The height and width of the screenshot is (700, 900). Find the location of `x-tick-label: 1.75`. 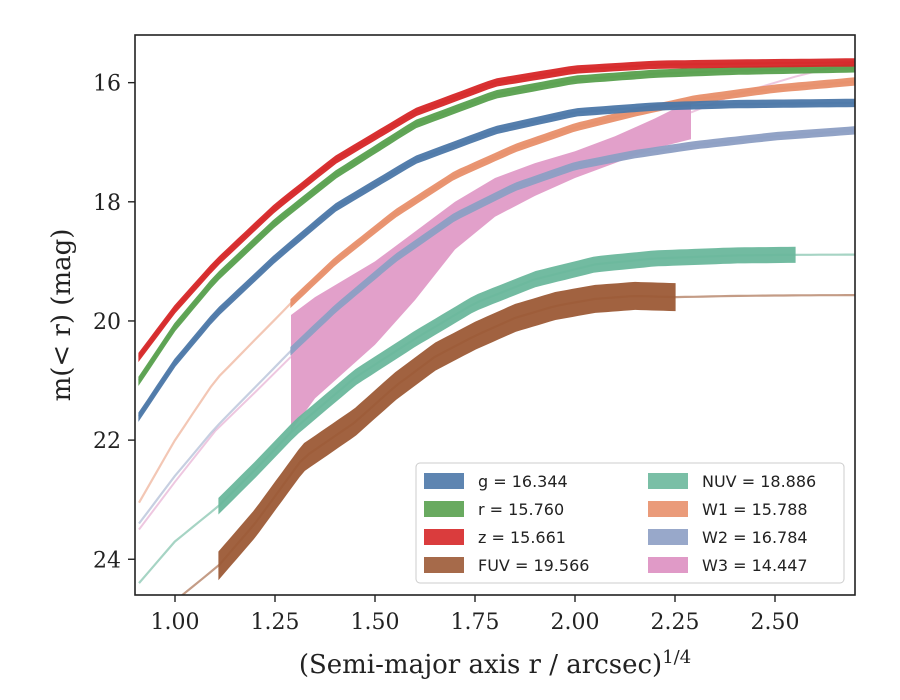

x-tick-label: 1.75 is located at coordinates (475, 622).